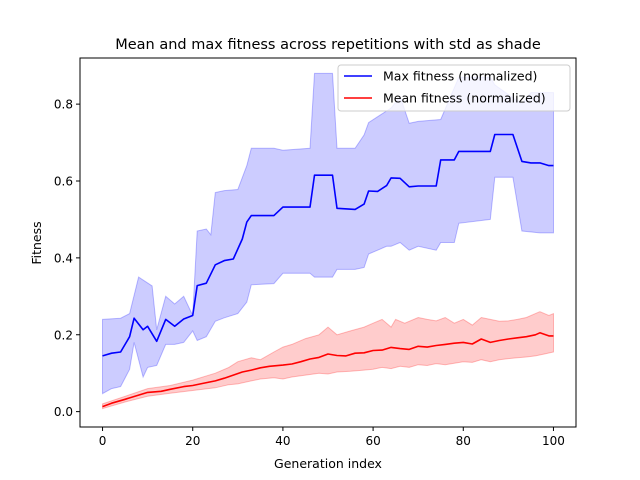 This screenshot has height=480, width=640. I want to click on x-tick-label: 100, so click(553, 441).